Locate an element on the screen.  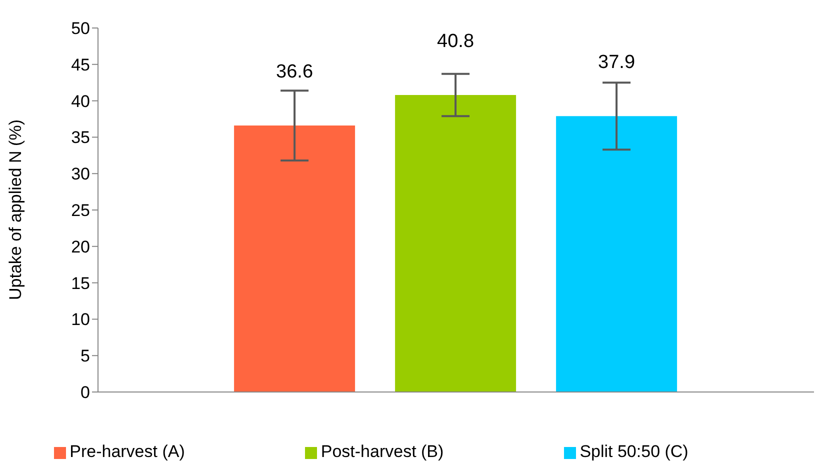
y-tick-label: 15 is located at coordinates (80, 283).